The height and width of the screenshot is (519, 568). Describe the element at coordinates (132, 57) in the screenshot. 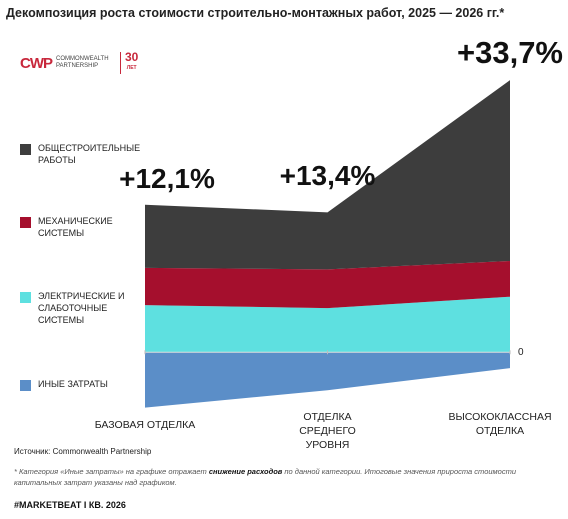

I see `logo-years-num: 30` at that location.